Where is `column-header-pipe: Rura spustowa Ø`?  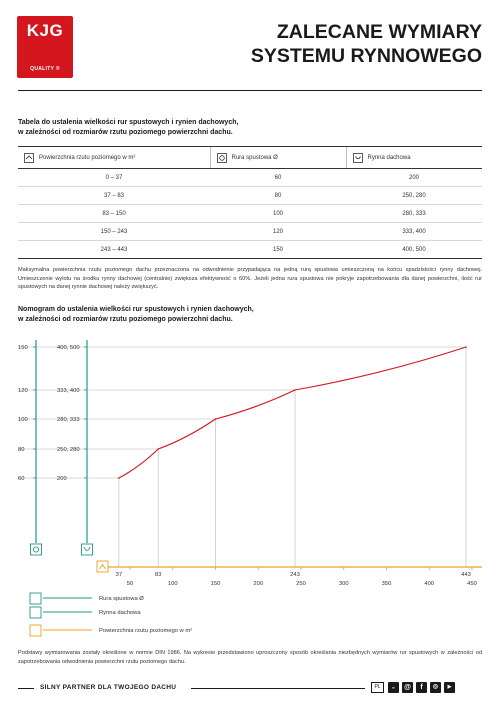
column-header-pipe: Rura spustowa Ø is located at coordinates (277, 157).